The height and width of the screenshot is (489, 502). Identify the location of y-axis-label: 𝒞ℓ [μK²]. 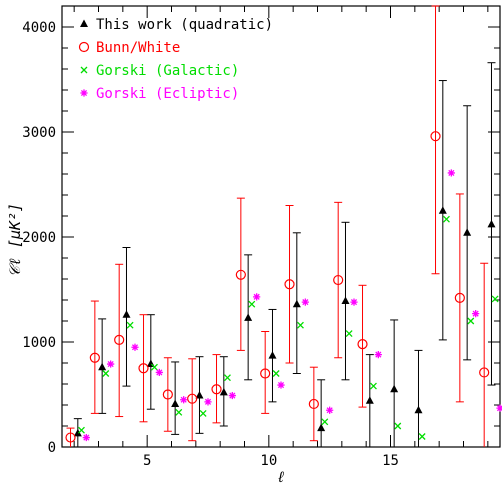
(15, 240).